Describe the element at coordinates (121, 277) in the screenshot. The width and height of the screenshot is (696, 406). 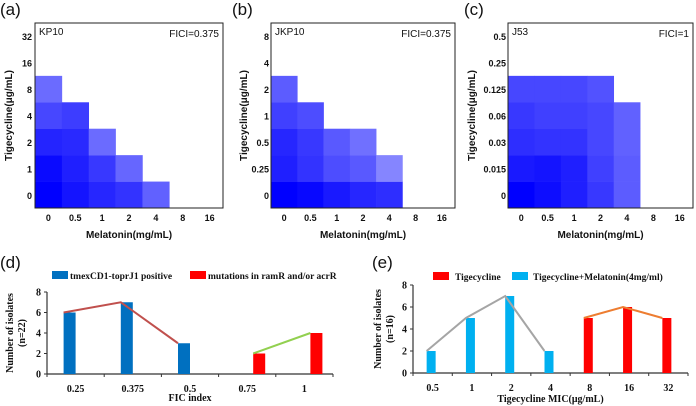
I see `legend-label: tmexCD1-toprJ1 positive` at that location.